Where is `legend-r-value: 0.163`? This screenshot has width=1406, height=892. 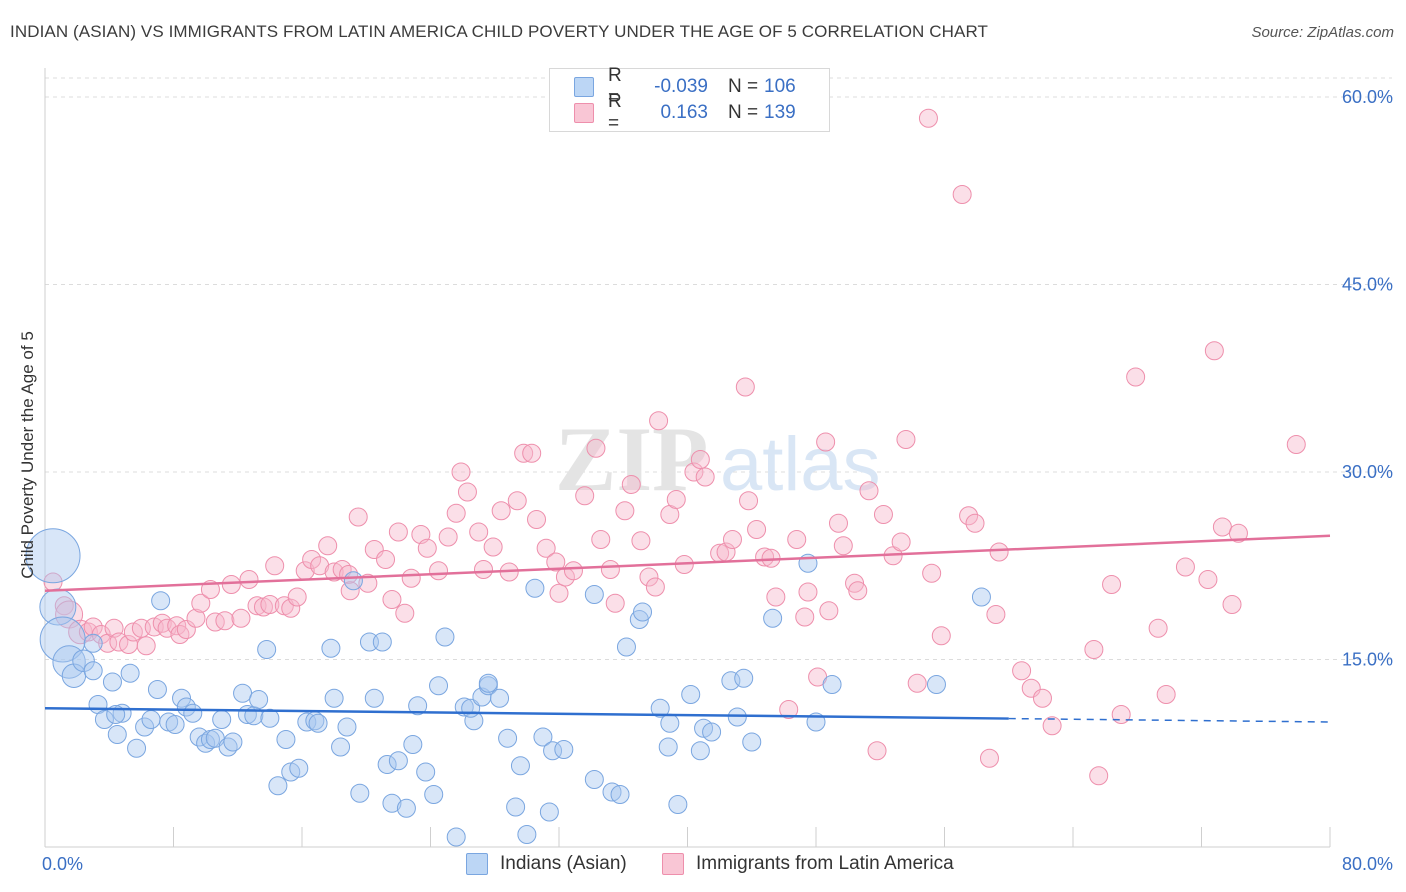 legend-r-value: 0.163 is located at coordinates (684, 112).